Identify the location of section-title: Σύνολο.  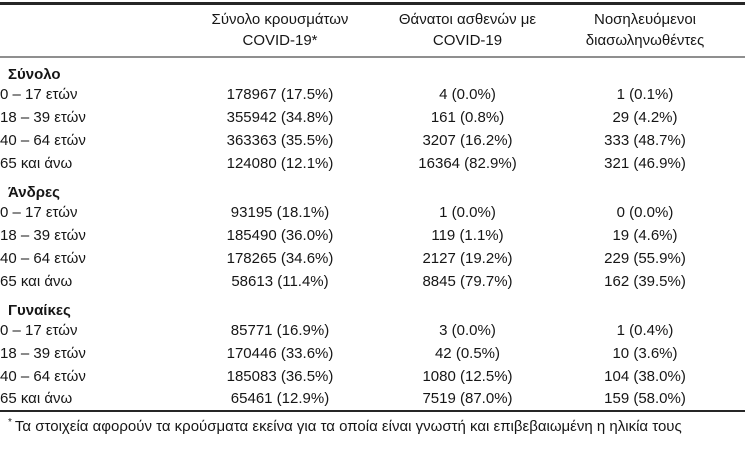
(34, 74).